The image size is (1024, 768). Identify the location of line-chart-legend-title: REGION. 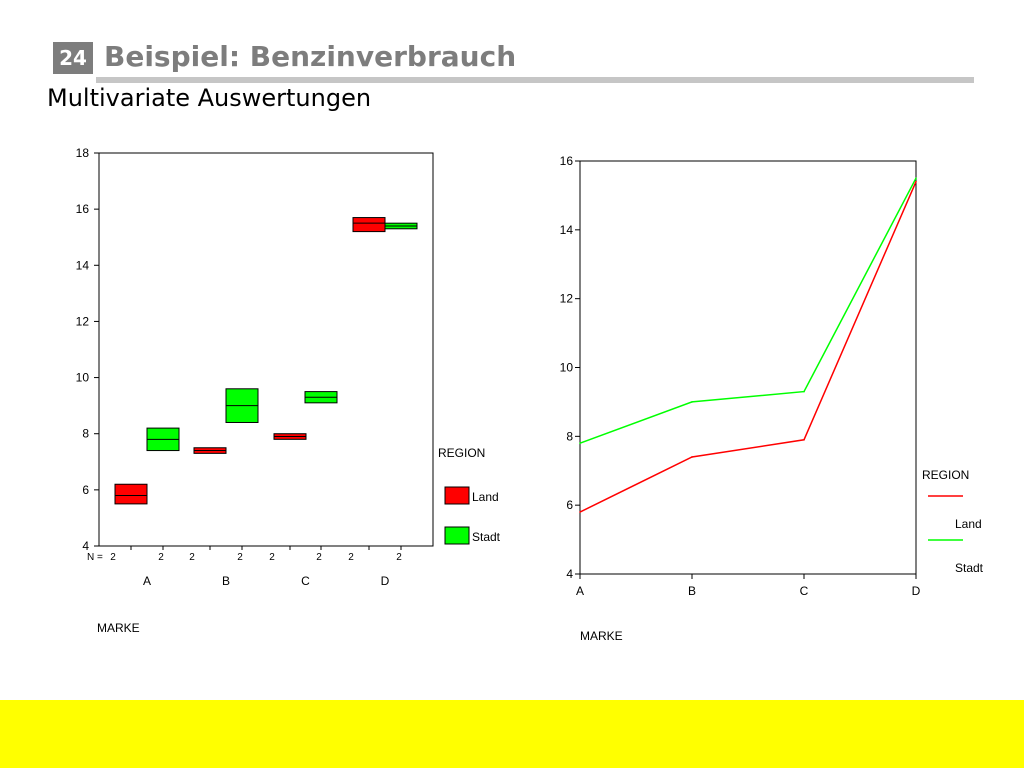
(945, 475).